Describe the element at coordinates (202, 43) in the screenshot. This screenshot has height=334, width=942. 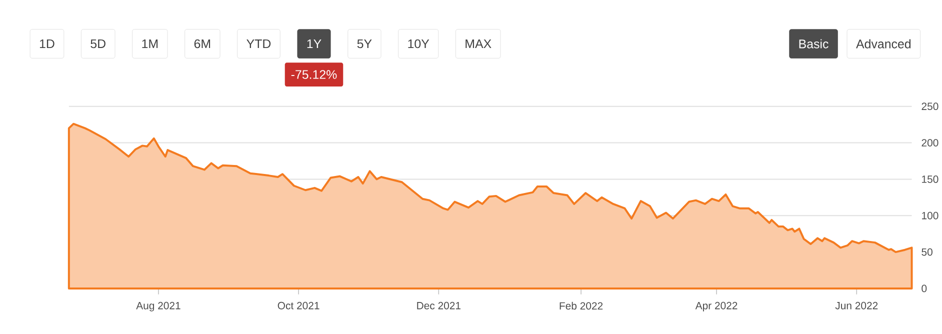
I see `text: 6M` at that location.